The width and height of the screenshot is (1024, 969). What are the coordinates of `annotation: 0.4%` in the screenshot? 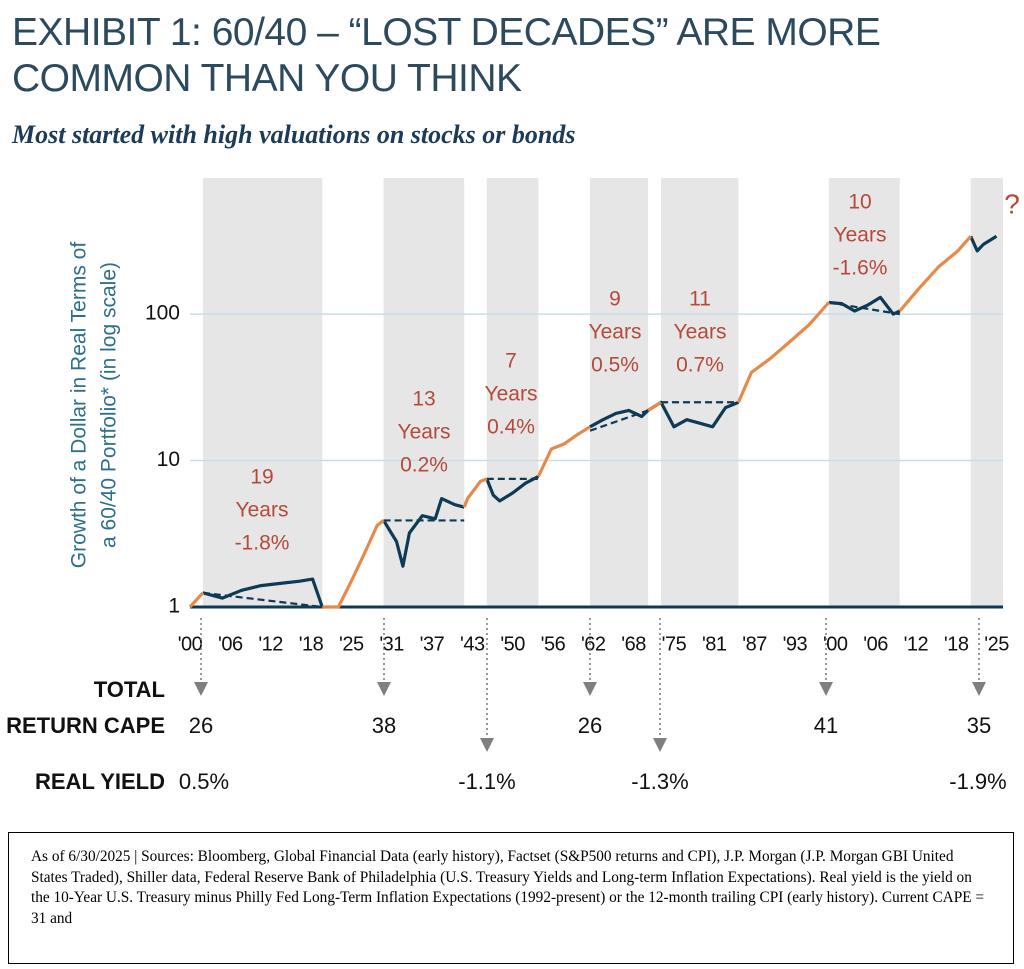 It's located at (511, 427).